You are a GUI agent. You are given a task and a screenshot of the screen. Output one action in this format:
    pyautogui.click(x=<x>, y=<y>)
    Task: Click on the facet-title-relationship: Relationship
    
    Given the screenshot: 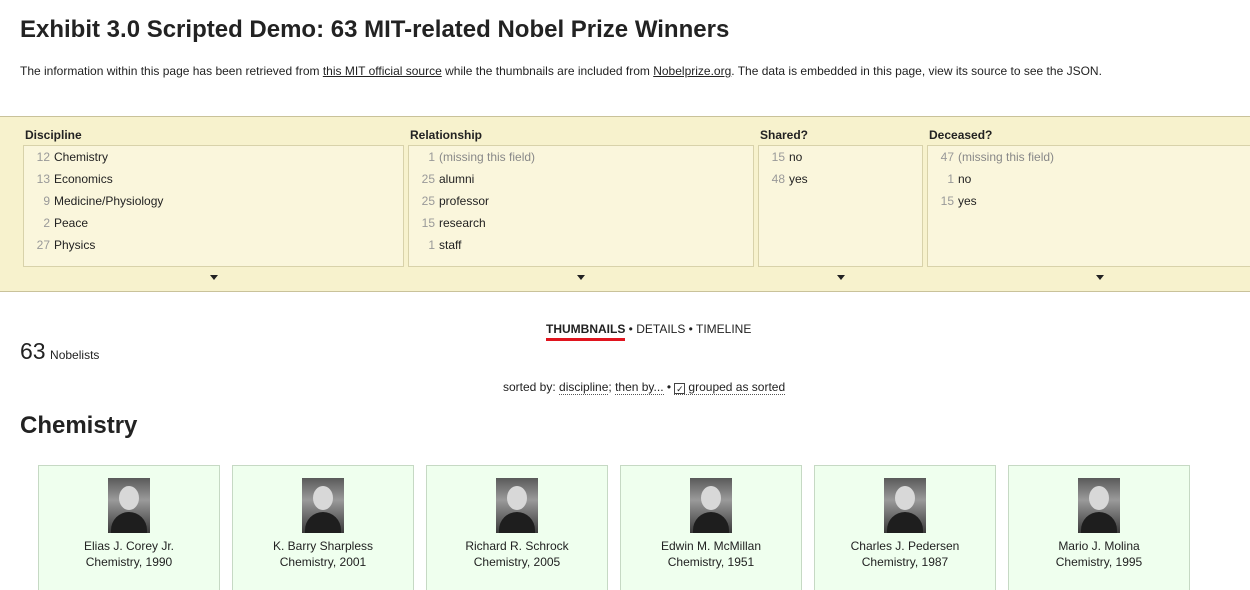 What is the action you would take?
    pyautogui.click(x=446, y=135)
    